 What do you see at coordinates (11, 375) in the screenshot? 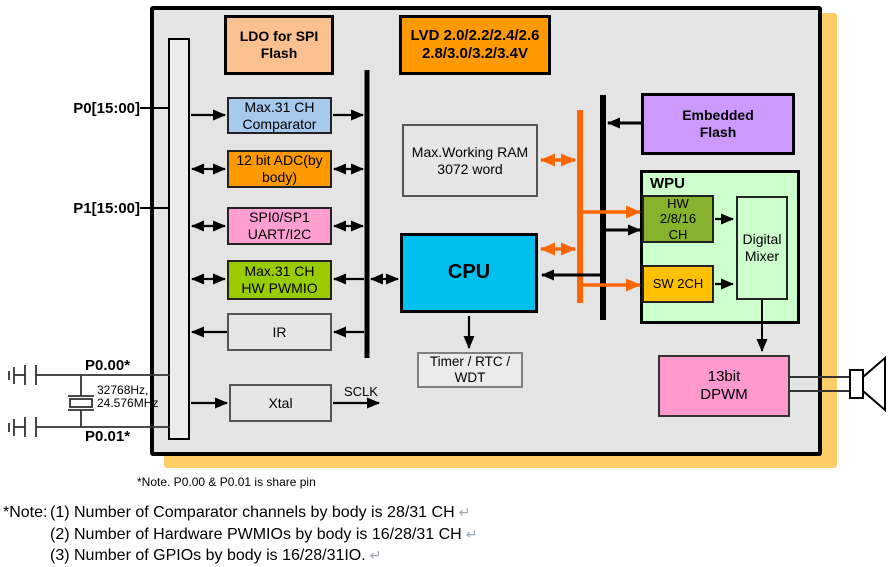
I see `ground-symbol-top` at bounding box center [11, 375].